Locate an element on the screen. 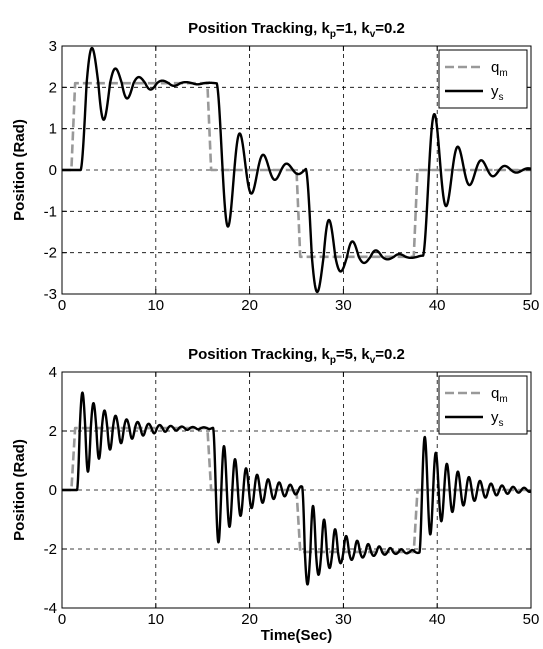 This screenshot has height=649, width=543. y-tick-label: -4 is located at coordinates (50, 608).